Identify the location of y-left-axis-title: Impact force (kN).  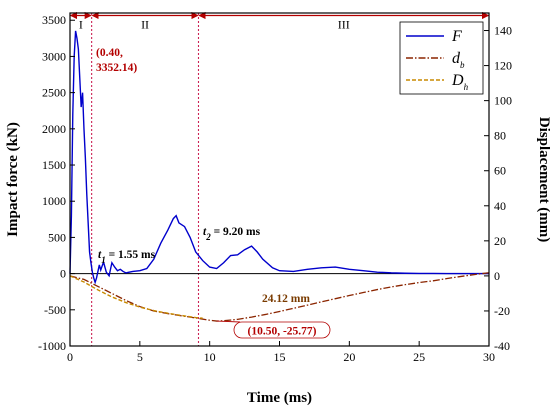
(13, 179).